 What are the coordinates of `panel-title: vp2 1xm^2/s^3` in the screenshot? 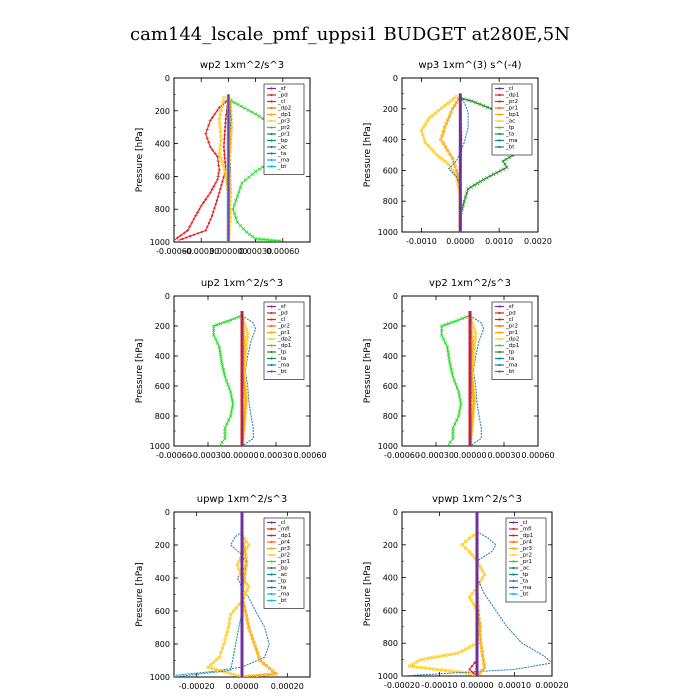 It's located at (470, 283).